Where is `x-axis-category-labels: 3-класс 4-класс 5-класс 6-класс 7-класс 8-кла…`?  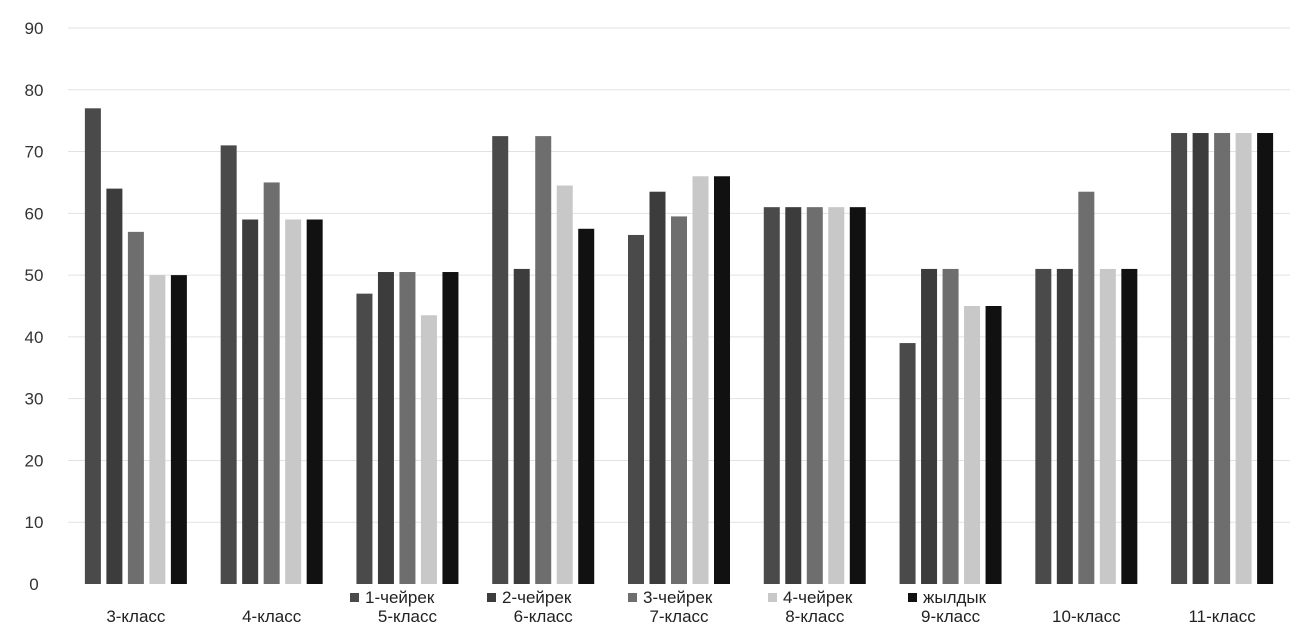 x-axis-category-labels: 3-класс 4-класс 5-класс 6-класс 7-класс 8-кла… is located at coordinates (681, 616).